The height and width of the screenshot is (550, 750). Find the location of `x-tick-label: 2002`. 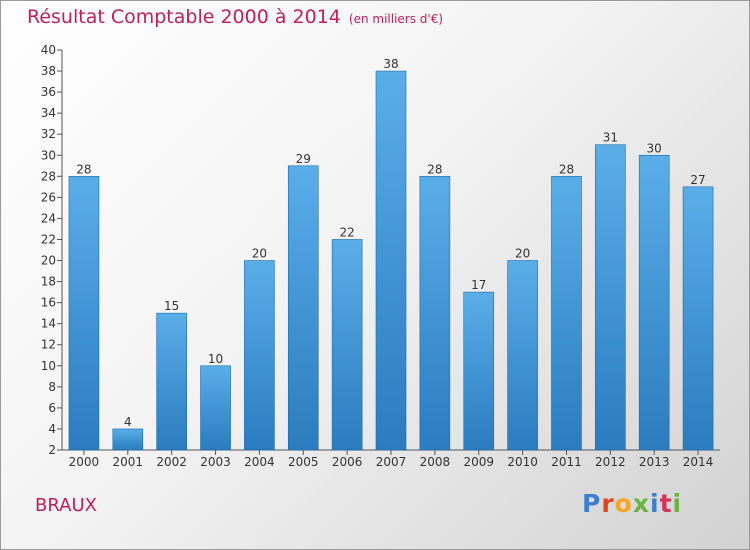

x-tick-label: 2002 is located at coordinates (171, 462).